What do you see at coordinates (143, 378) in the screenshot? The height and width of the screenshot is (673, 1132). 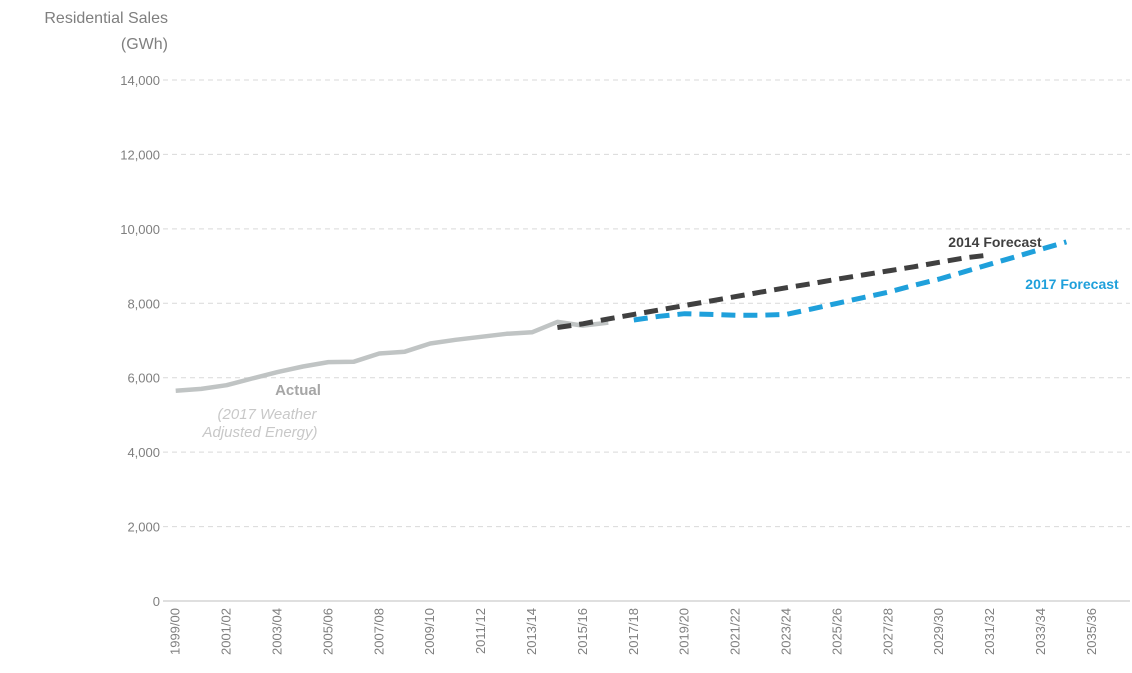 I see `y-tick-label: 6,000` at bounding box center [143, 378].